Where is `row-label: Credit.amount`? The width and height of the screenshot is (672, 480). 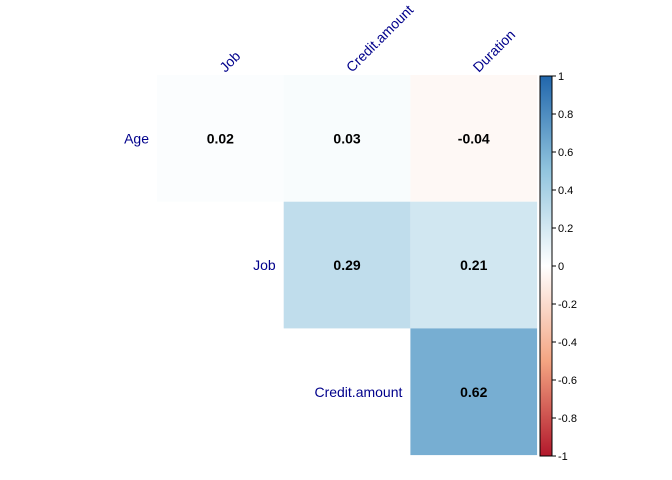 row-label: Credit.amount is located at coordinates (358, 392).